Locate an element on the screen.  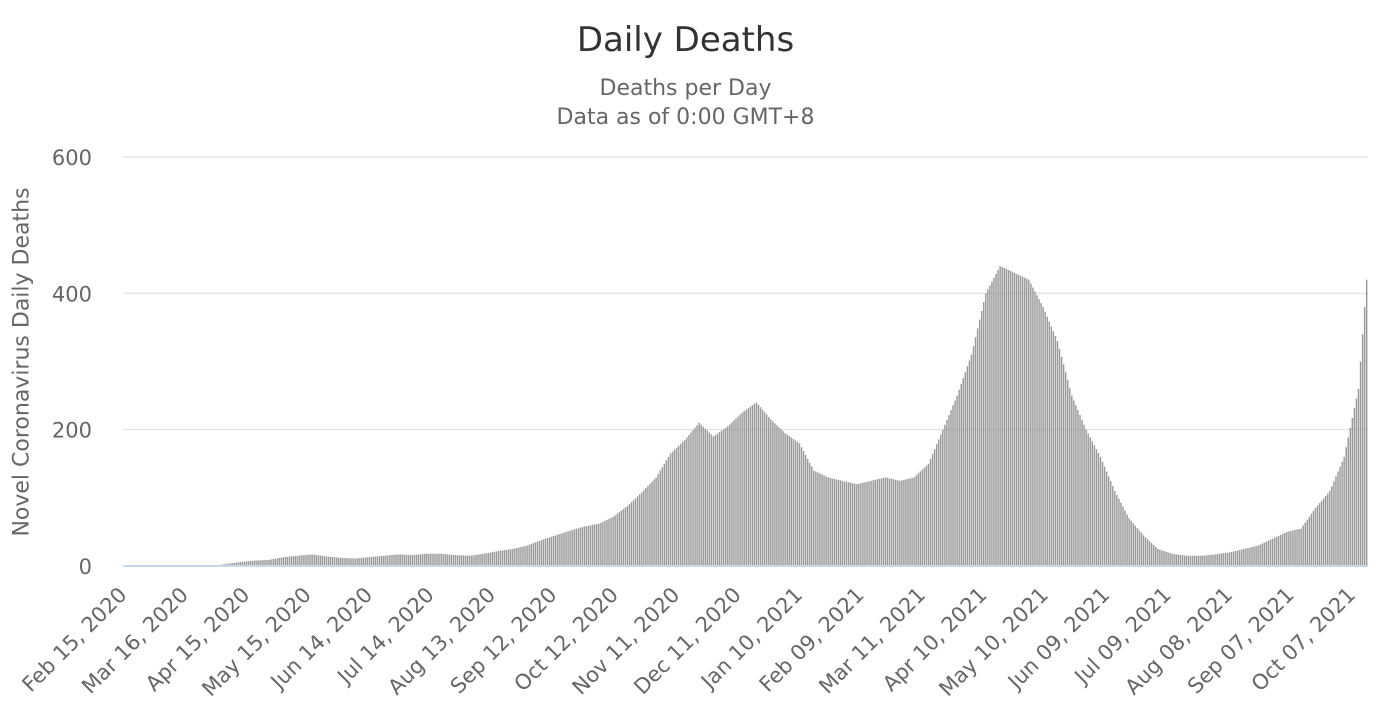
subtitle-line-2: Data as of 0:00 GMT+8 is located at coordinates (685, 117).